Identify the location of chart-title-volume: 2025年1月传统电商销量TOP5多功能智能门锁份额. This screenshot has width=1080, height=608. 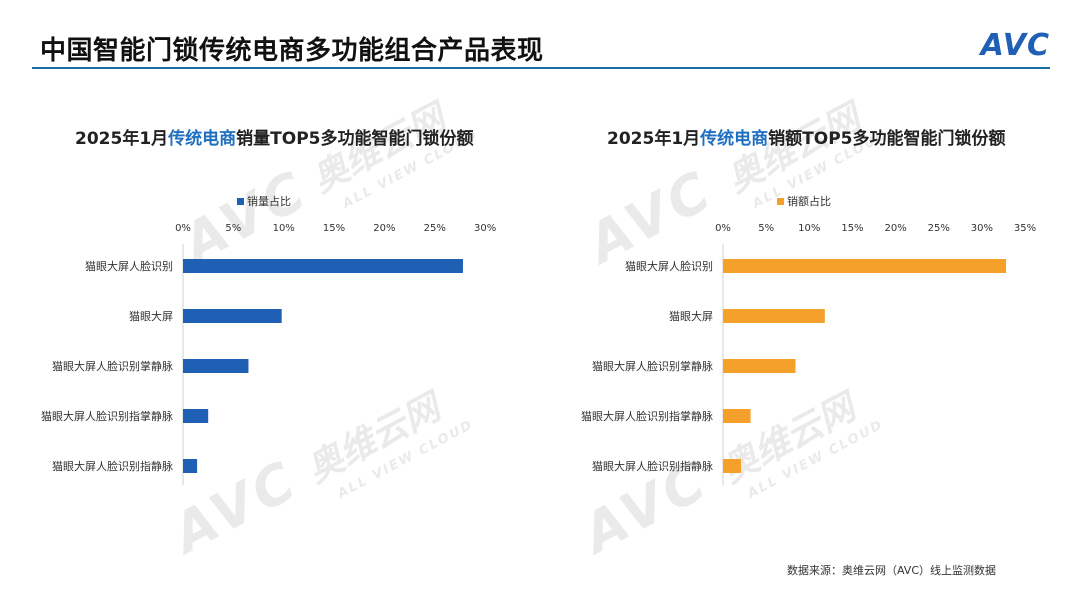
(274, 136).